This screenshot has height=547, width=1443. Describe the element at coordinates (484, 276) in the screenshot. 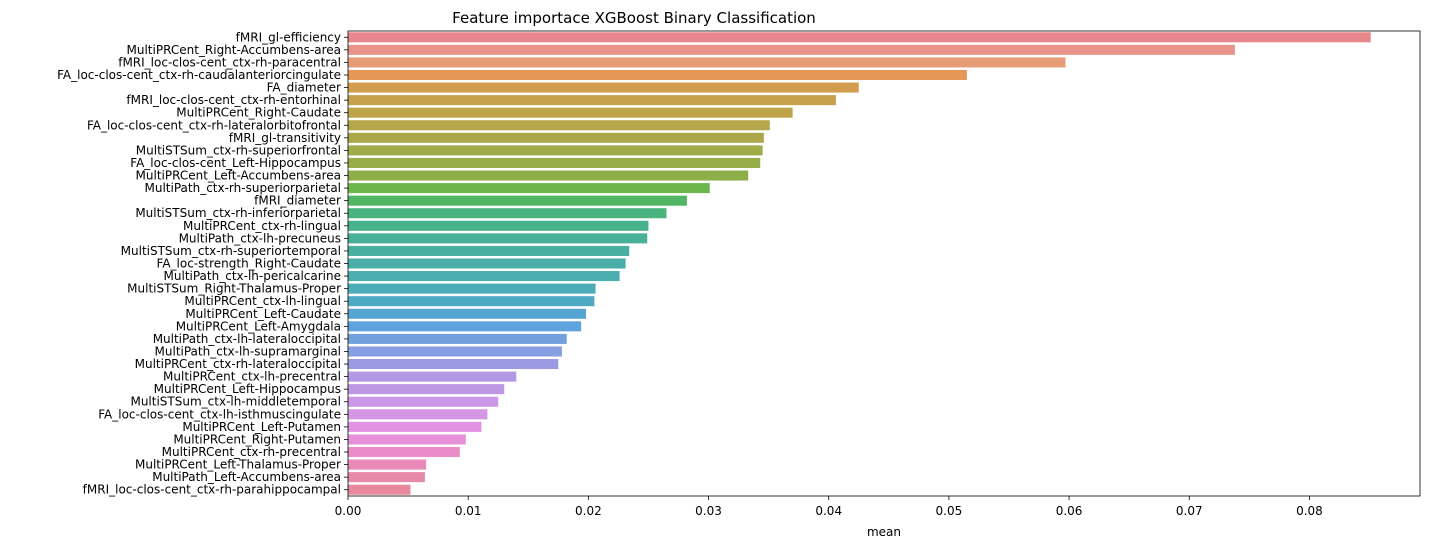

I see `bar-MultiPath_ctx-lh-pericalcarine` at that location.